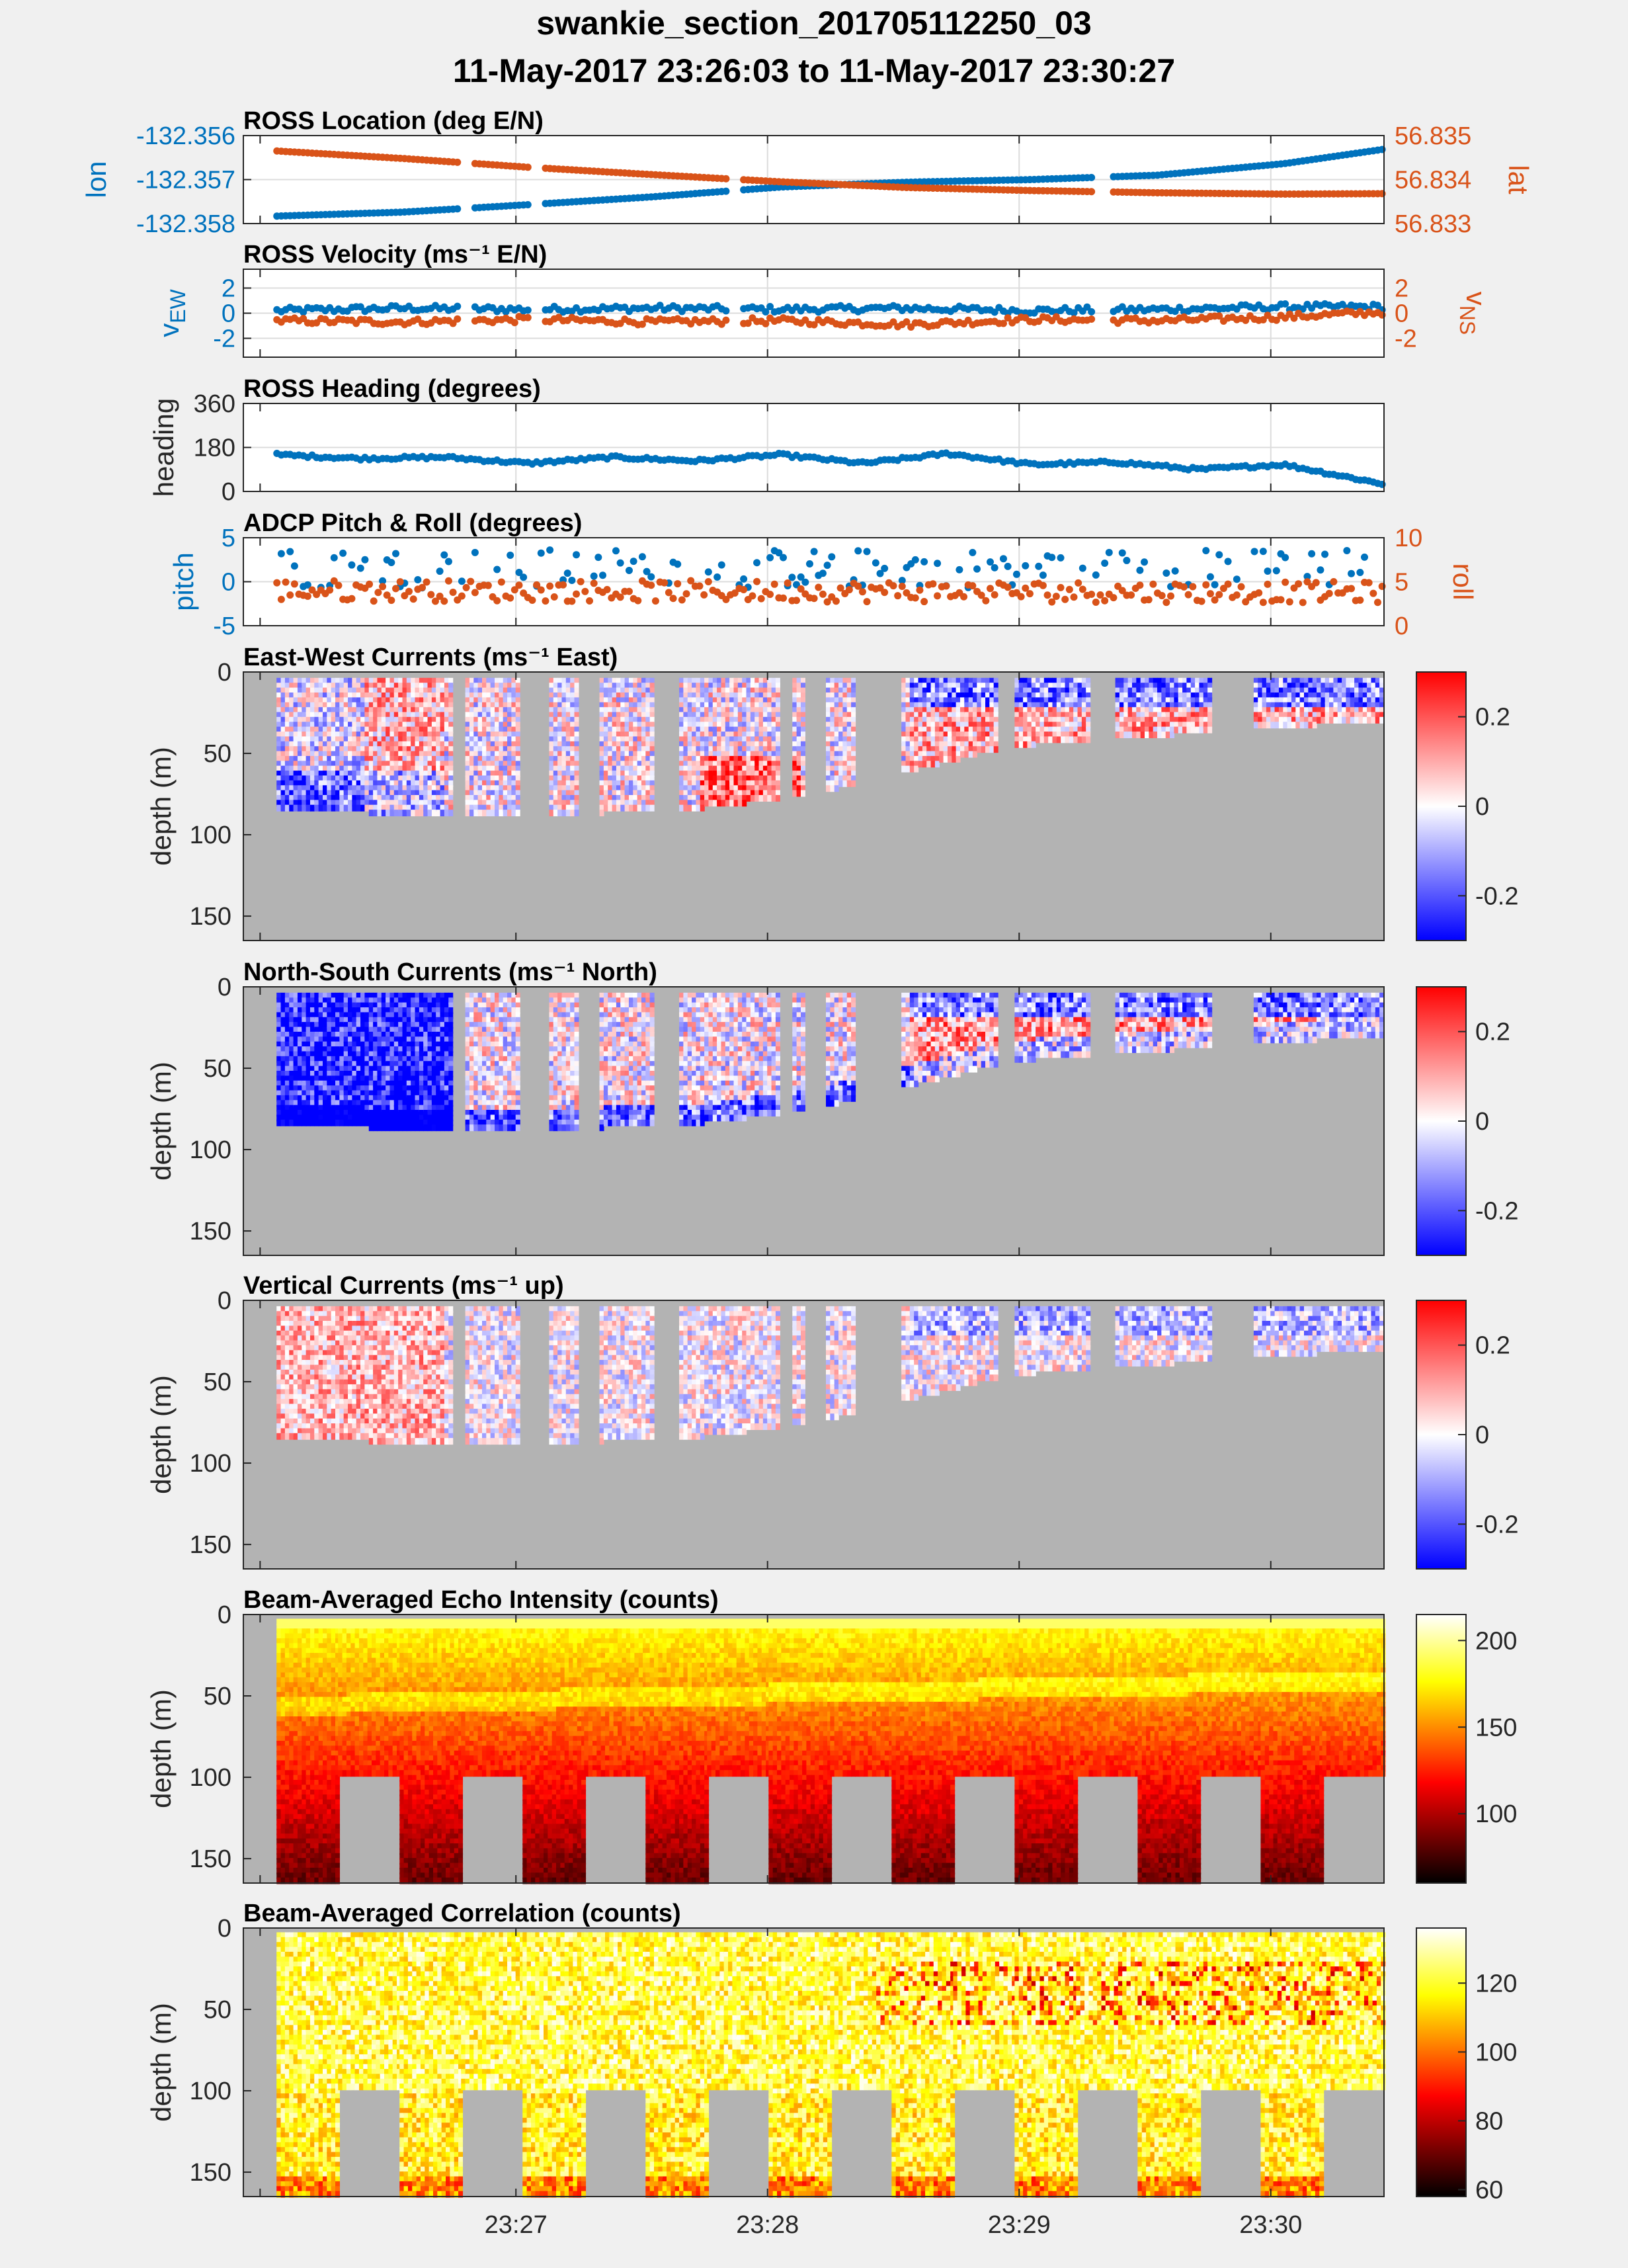 This screenshot has height=2268, width=1628. Describe the element at coordinates (163, 448) in the screenshot. I see `left-axis-label: heading` at that location.